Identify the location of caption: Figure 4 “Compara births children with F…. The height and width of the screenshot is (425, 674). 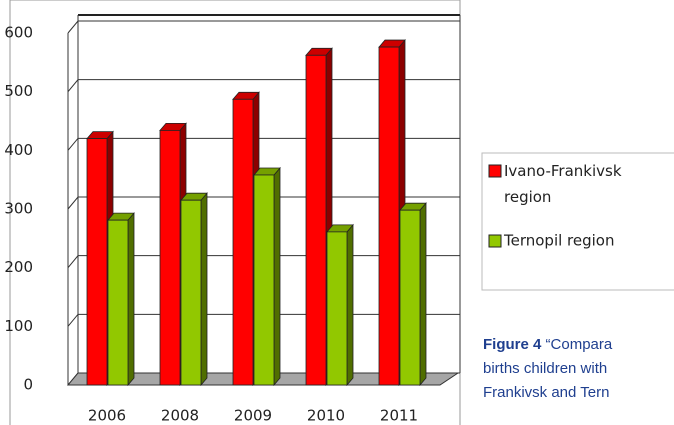
(578, 369).